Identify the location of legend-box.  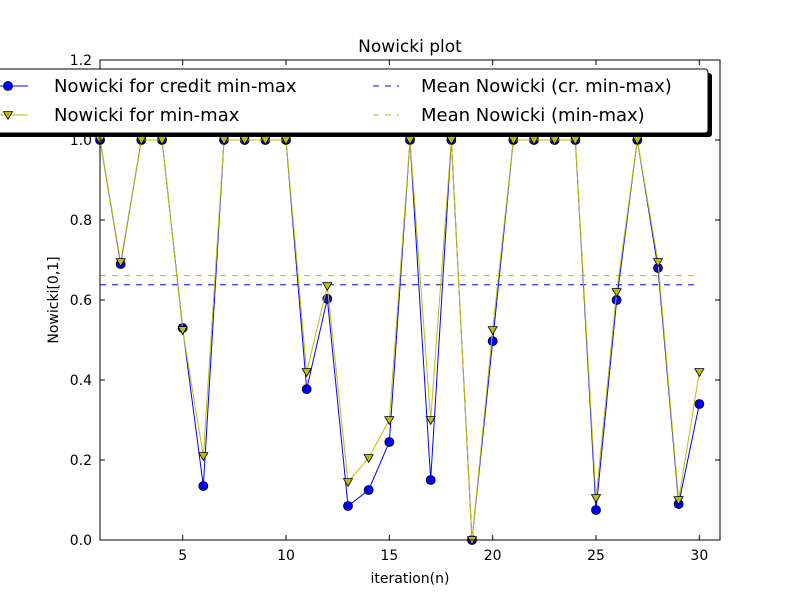
(354, 101).